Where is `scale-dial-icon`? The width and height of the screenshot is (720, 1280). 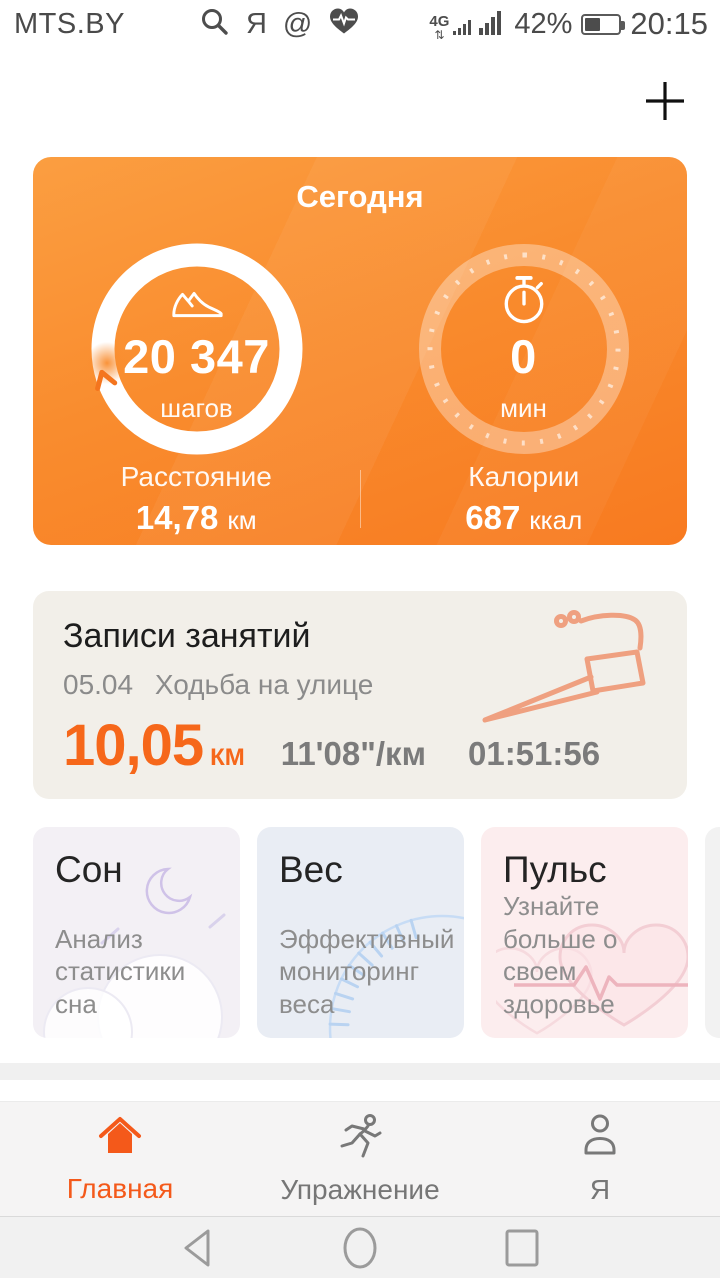
scale-dial-icon is located at coordinates (396, 976).